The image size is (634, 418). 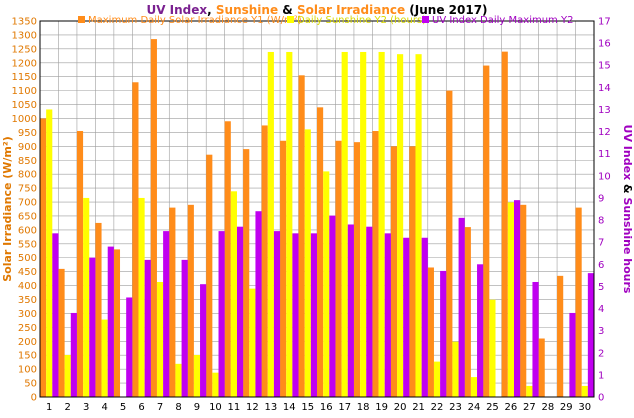 I want to click on left-tick-label: 350, so click(x=27, y=300).